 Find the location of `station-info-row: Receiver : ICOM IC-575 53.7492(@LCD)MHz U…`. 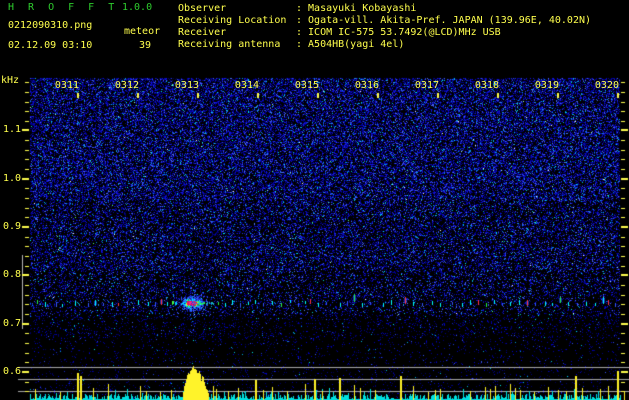

station-info-row: Receiver : ICOM IC-575 53.7492(@LCD)MHz U… is located at coordinates (384, 33).